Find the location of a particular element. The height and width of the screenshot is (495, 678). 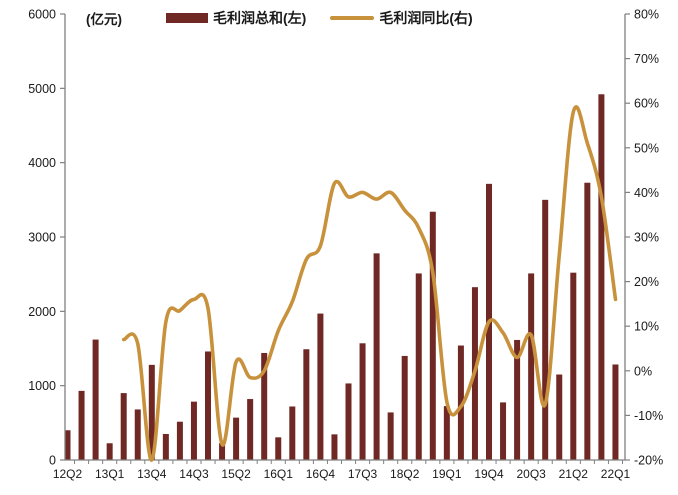

bar-13Q1 is located at coordinates (109, 451).